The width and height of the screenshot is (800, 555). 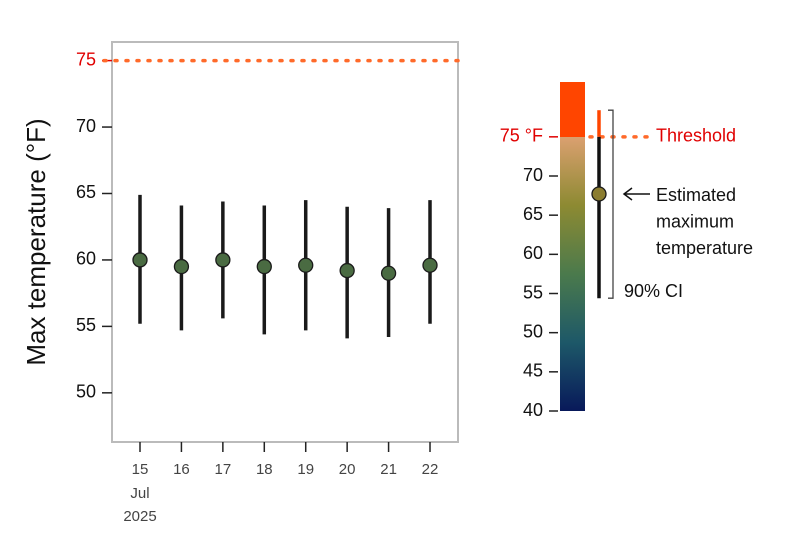 I want to click on colorbar, so click(x=572, y=246).